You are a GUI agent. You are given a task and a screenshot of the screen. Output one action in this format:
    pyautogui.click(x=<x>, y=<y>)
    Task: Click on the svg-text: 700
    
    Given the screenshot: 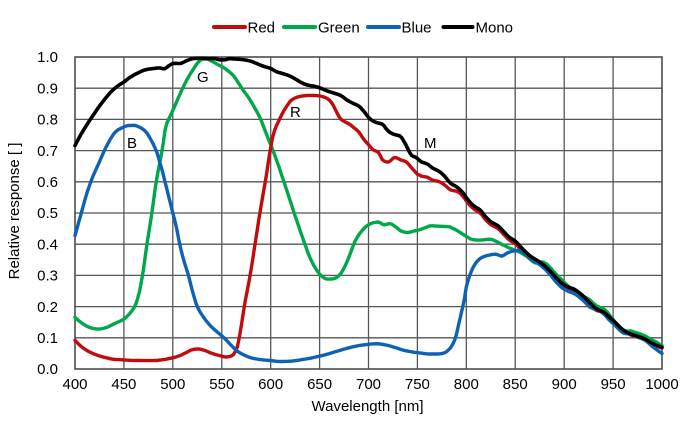 What is the action you would take?
    pyautogui.click(x=368, y=384)
    